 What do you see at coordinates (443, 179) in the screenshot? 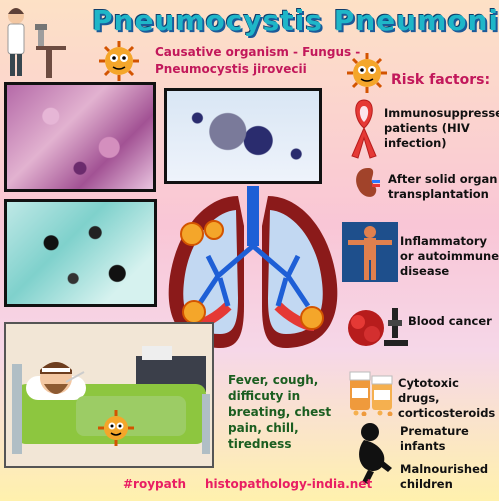
I see `risk-line: After solid organ` at bounding box center [443, 179].